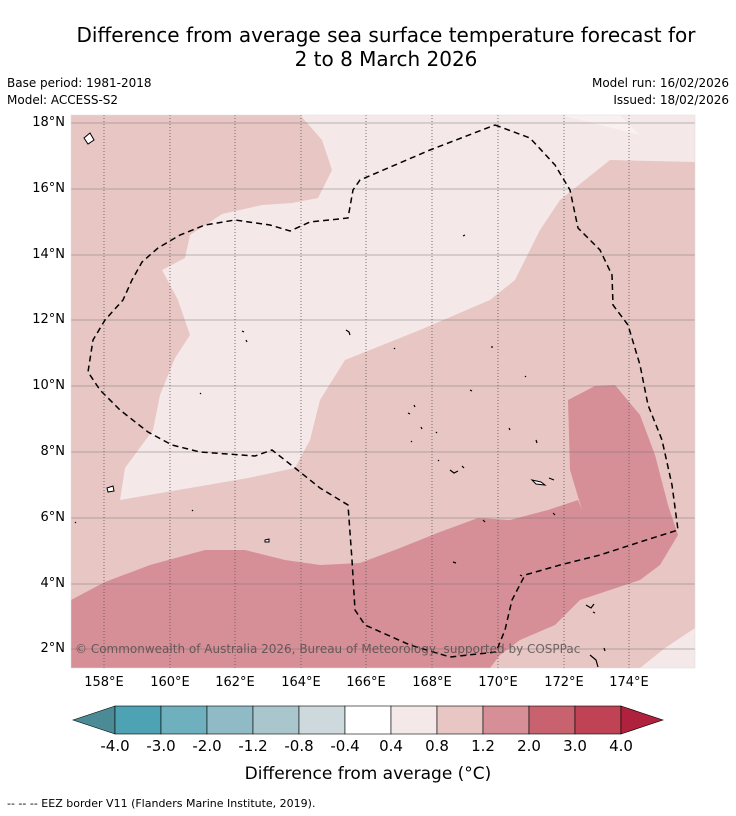  I want to click on colorbar-tick: -0.8, so click(299, 746).